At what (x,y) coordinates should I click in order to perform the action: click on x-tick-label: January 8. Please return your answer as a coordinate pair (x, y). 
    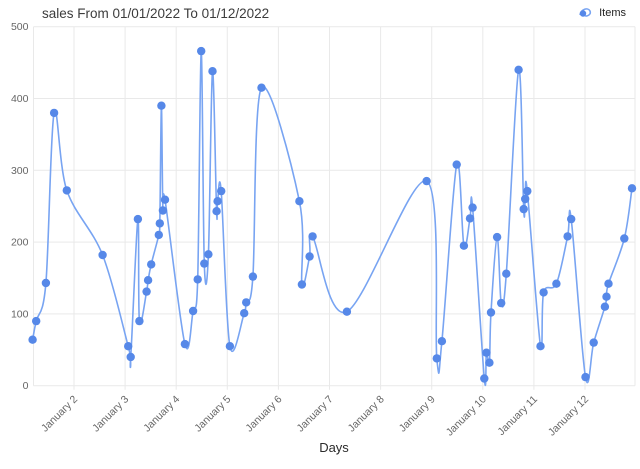
    Looking at the image, I should click on (366, 413).